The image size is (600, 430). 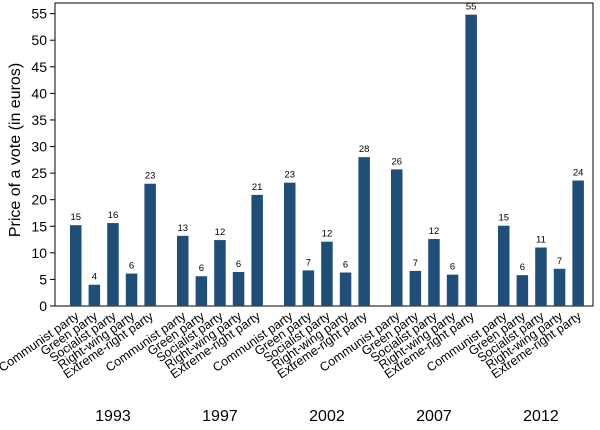 I want to click on bar-2007-communist-party, so click(x=397, y=237).